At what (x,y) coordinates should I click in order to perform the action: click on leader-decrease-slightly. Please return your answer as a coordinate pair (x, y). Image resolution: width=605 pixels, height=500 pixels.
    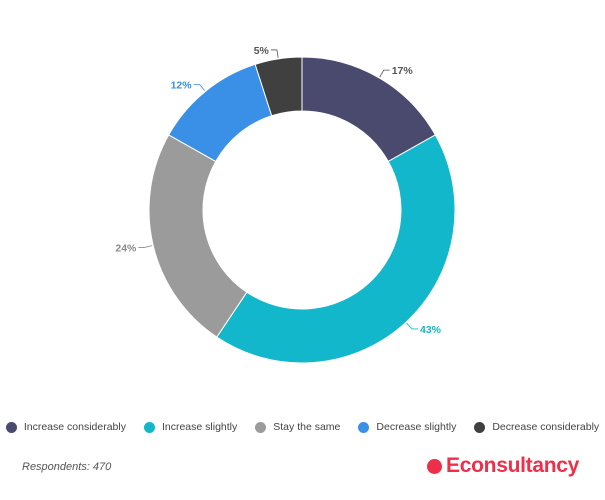
    Looking at the image, I should click on (199, 87).